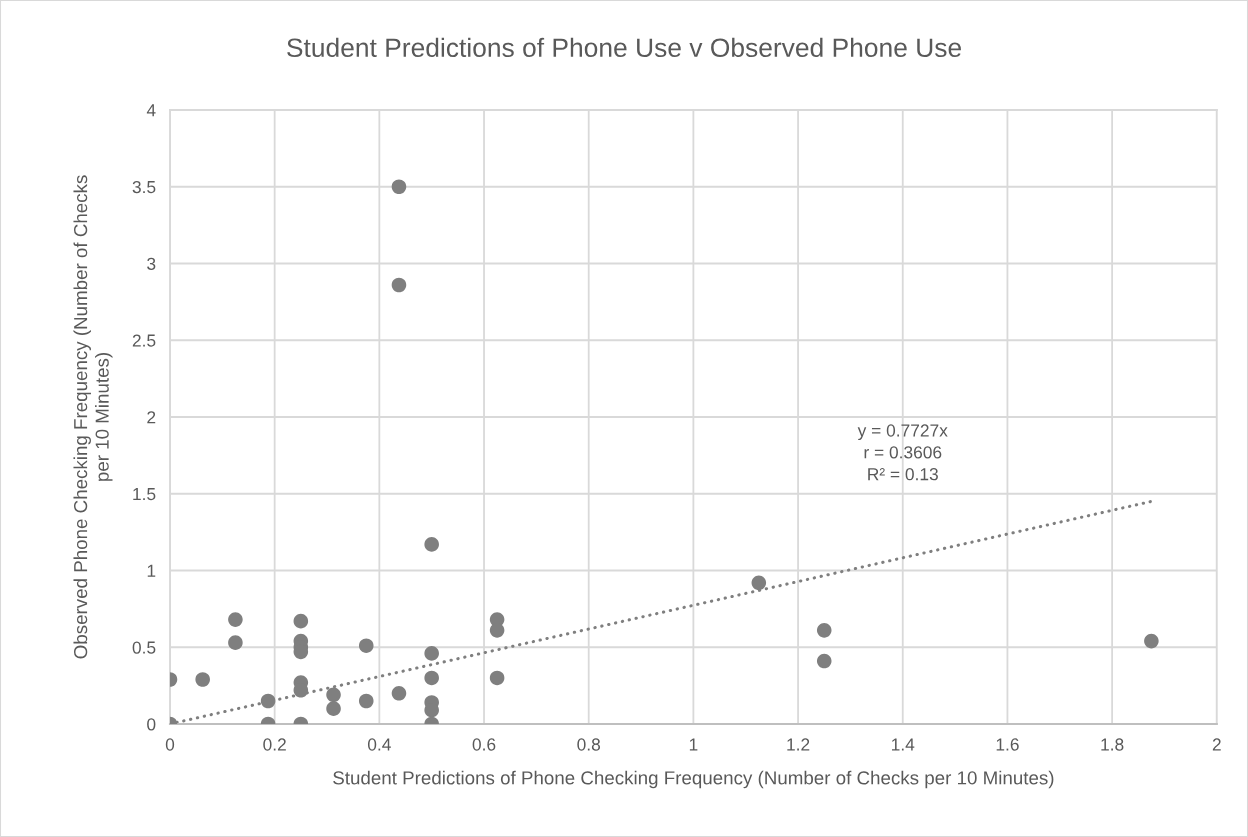  What do you see at coordinates (589, 744) in the screenshot?
I see `x-tick-label: 0.8` at bounding box center [589, 744].